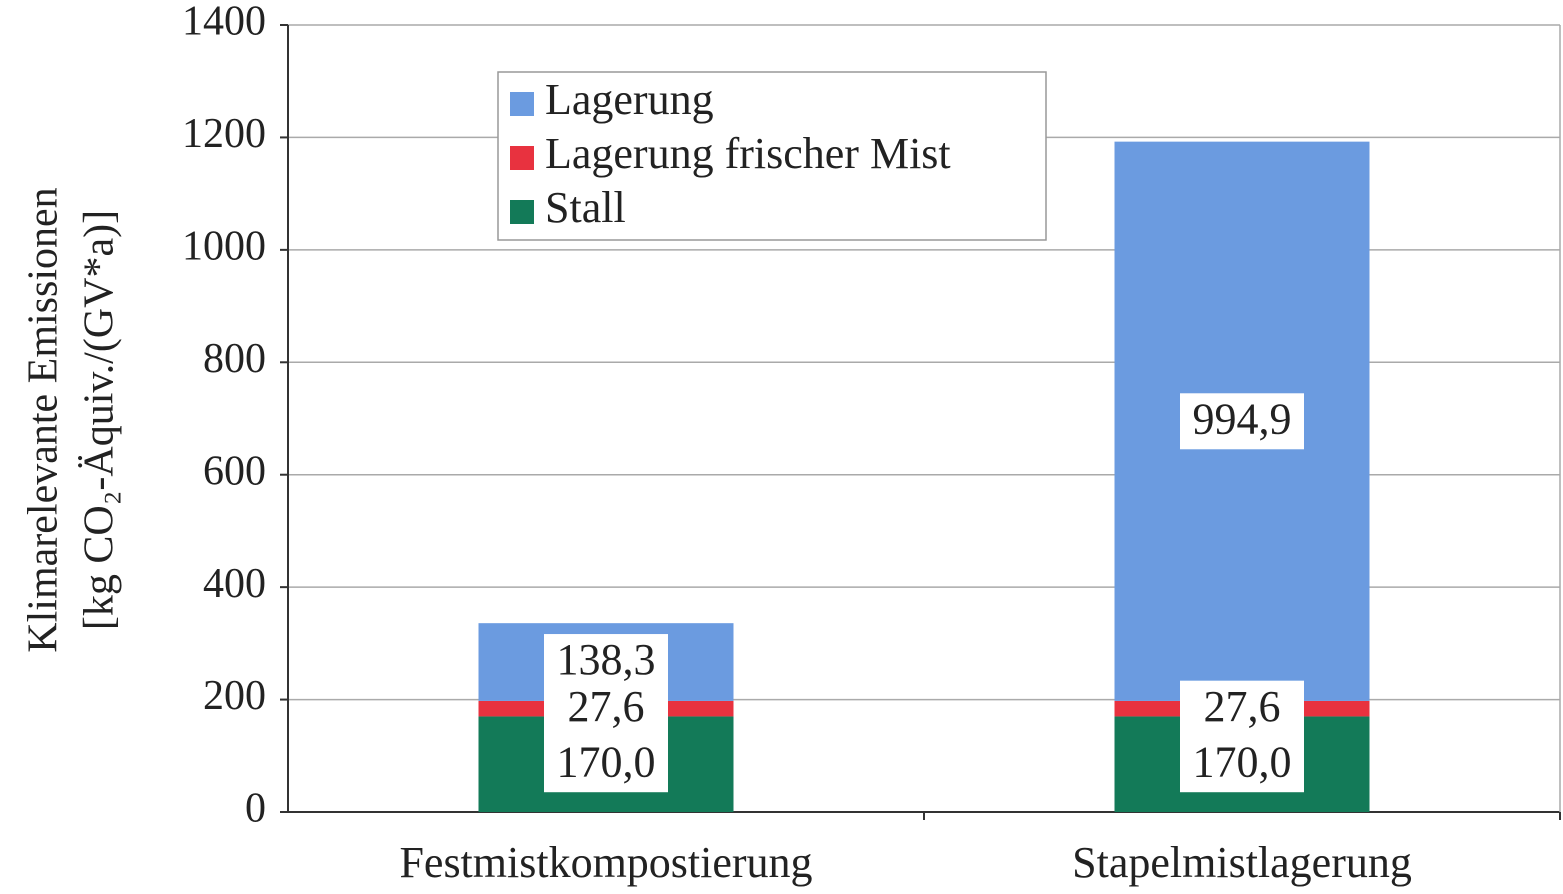 This screenshot has width=1563, height=894. What do you see at coordinates (585, 207) in the screenshot?
I see `legend-label: Stall` at bounding box center [585, 207].